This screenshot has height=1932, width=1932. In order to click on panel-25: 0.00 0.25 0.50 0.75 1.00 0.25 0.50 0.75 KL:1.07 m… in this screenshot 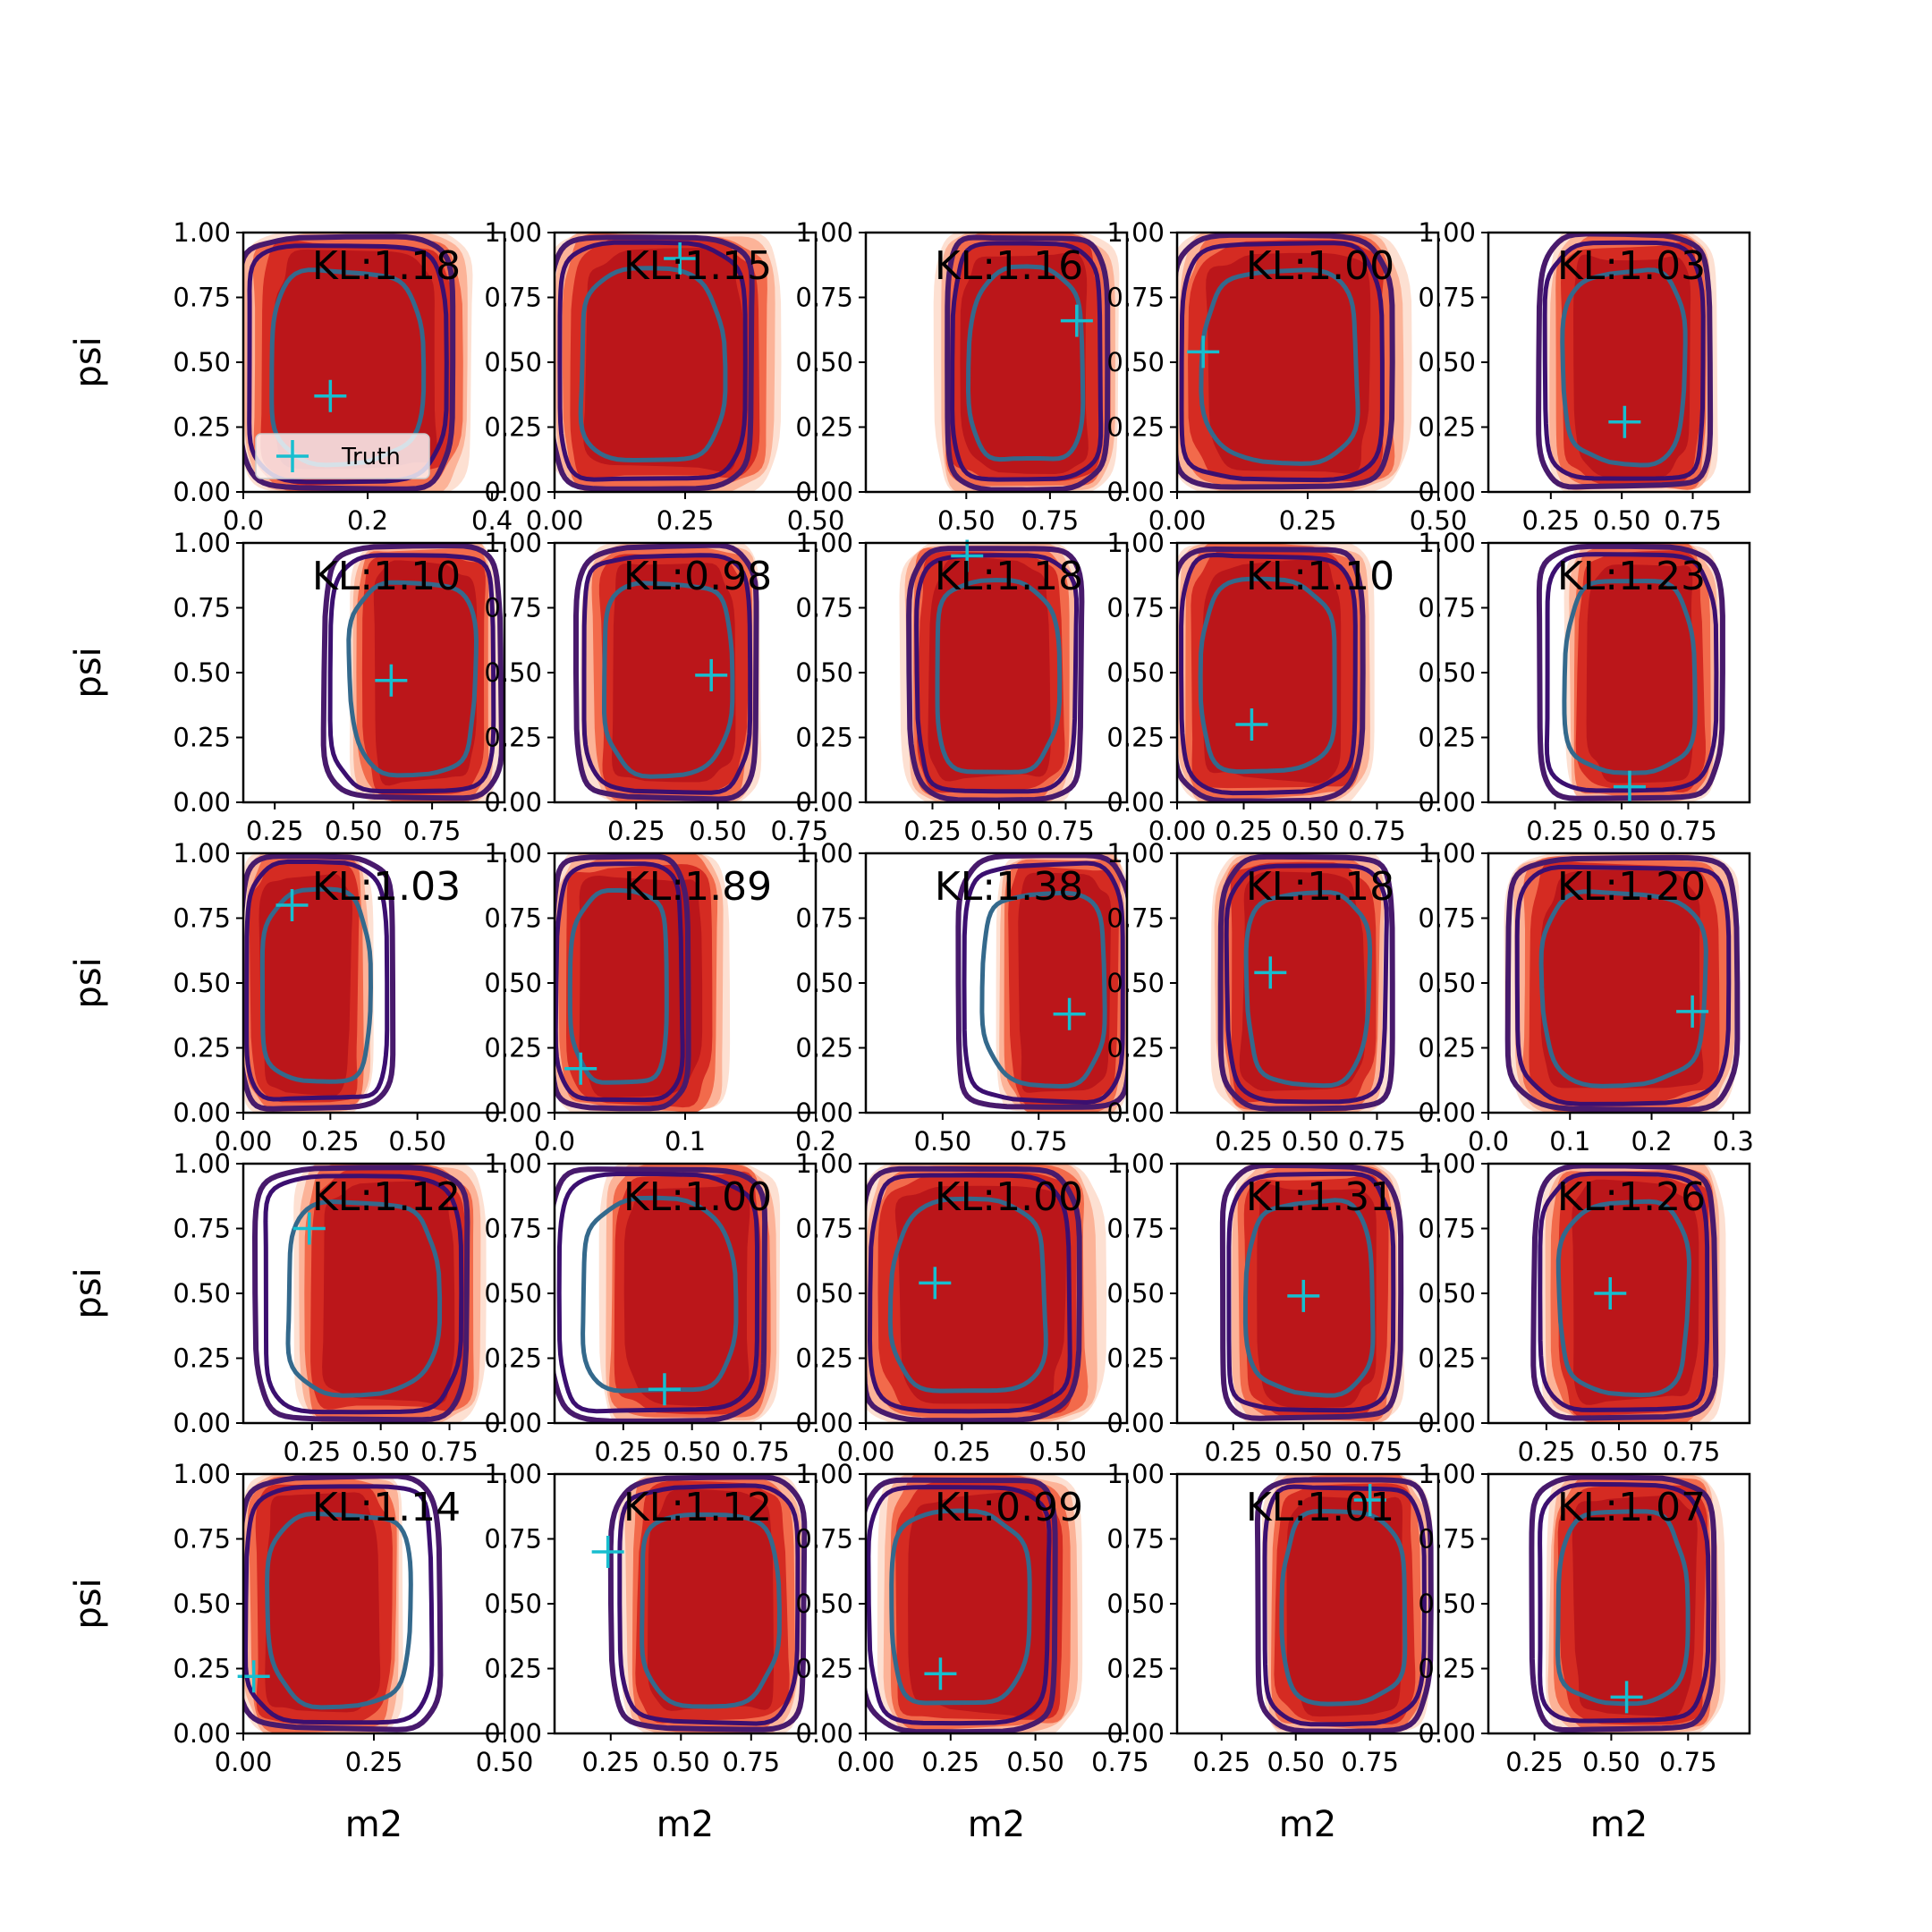, I will do `click(1584, 1652)`.